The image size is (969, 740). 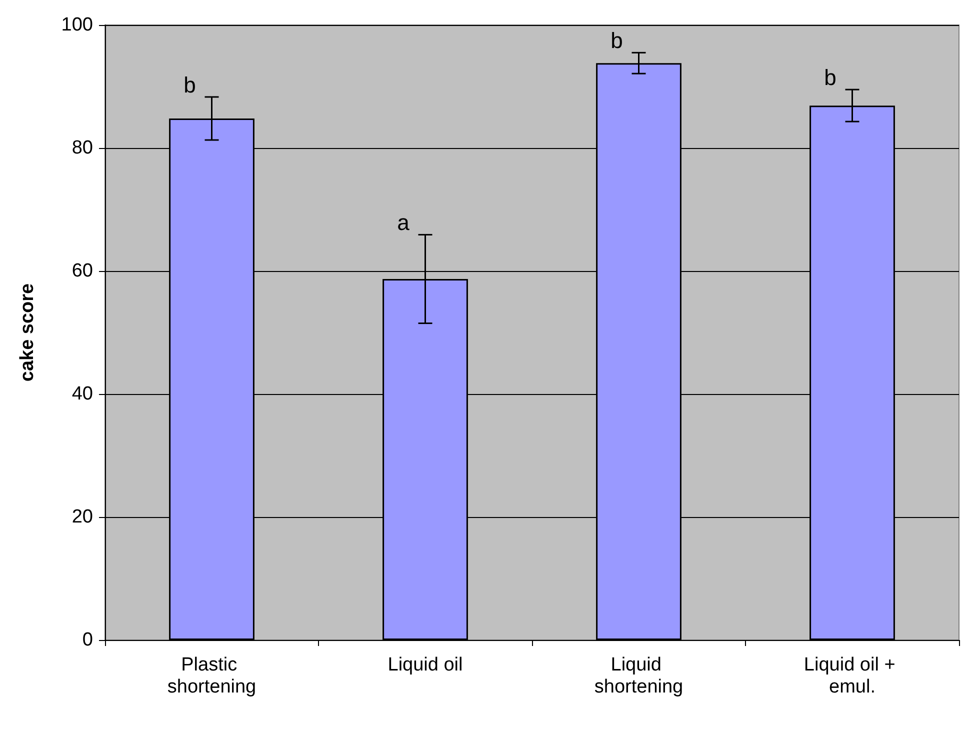 I want to click on y-tick-label: 40, so click(x=82, y=394).